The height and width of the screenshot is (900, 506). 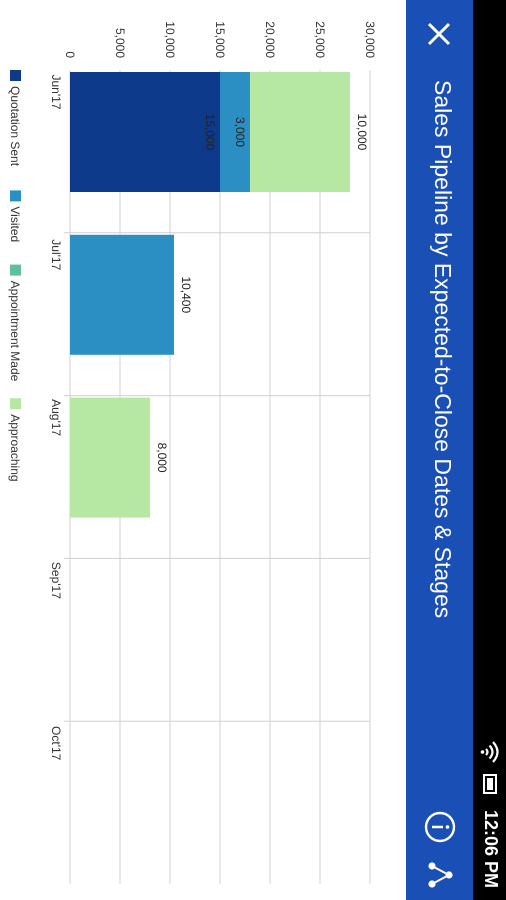 I want to click on category-tick-label: Aug'17, so click(x=56, y=417).